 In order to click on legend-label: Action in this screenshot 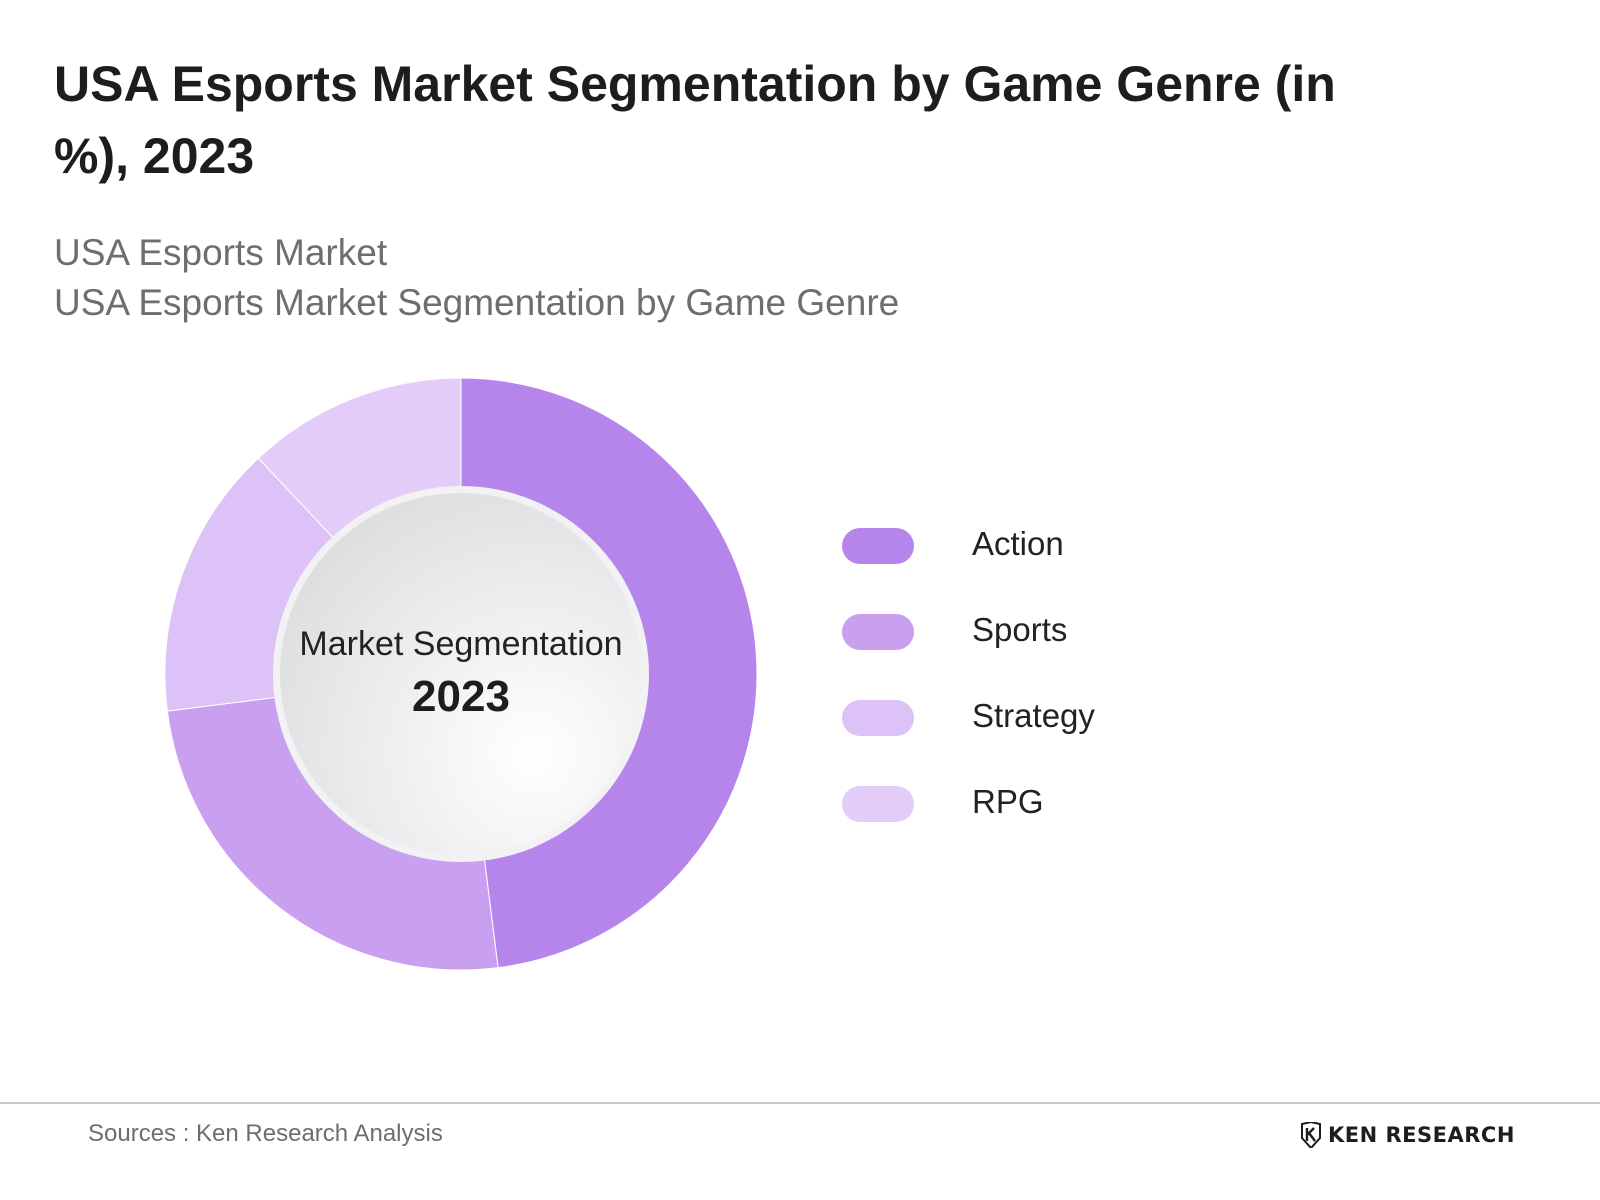, I will do `click(1018, 543)`.